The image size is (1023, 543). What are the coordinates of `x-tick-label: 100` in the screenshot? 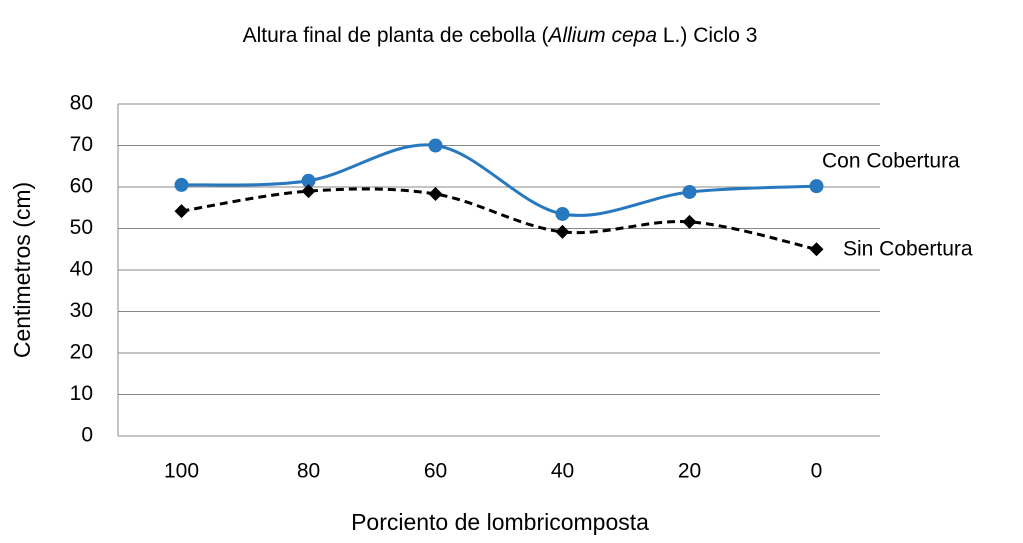 It's located at (181, 471).